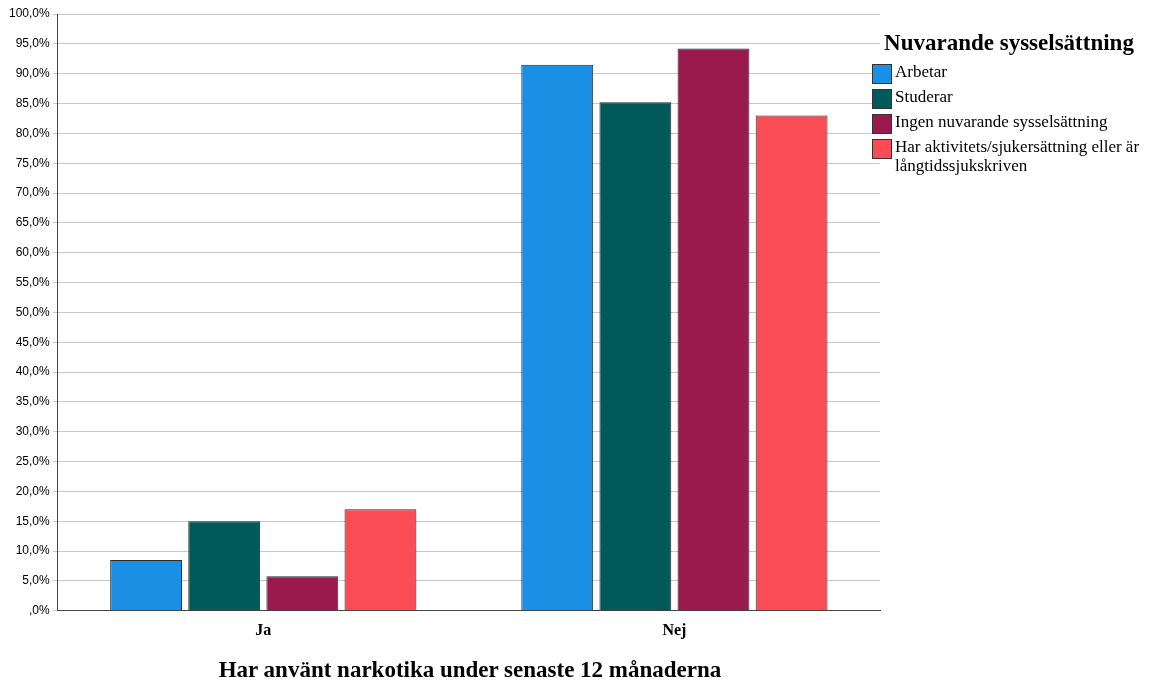 Image resolution: width=1158 pixels, height=689 pixels. Describe the element at coordinates (33, 162) in the screenshot. I see `y-tick-label: 75,0%` at that location.